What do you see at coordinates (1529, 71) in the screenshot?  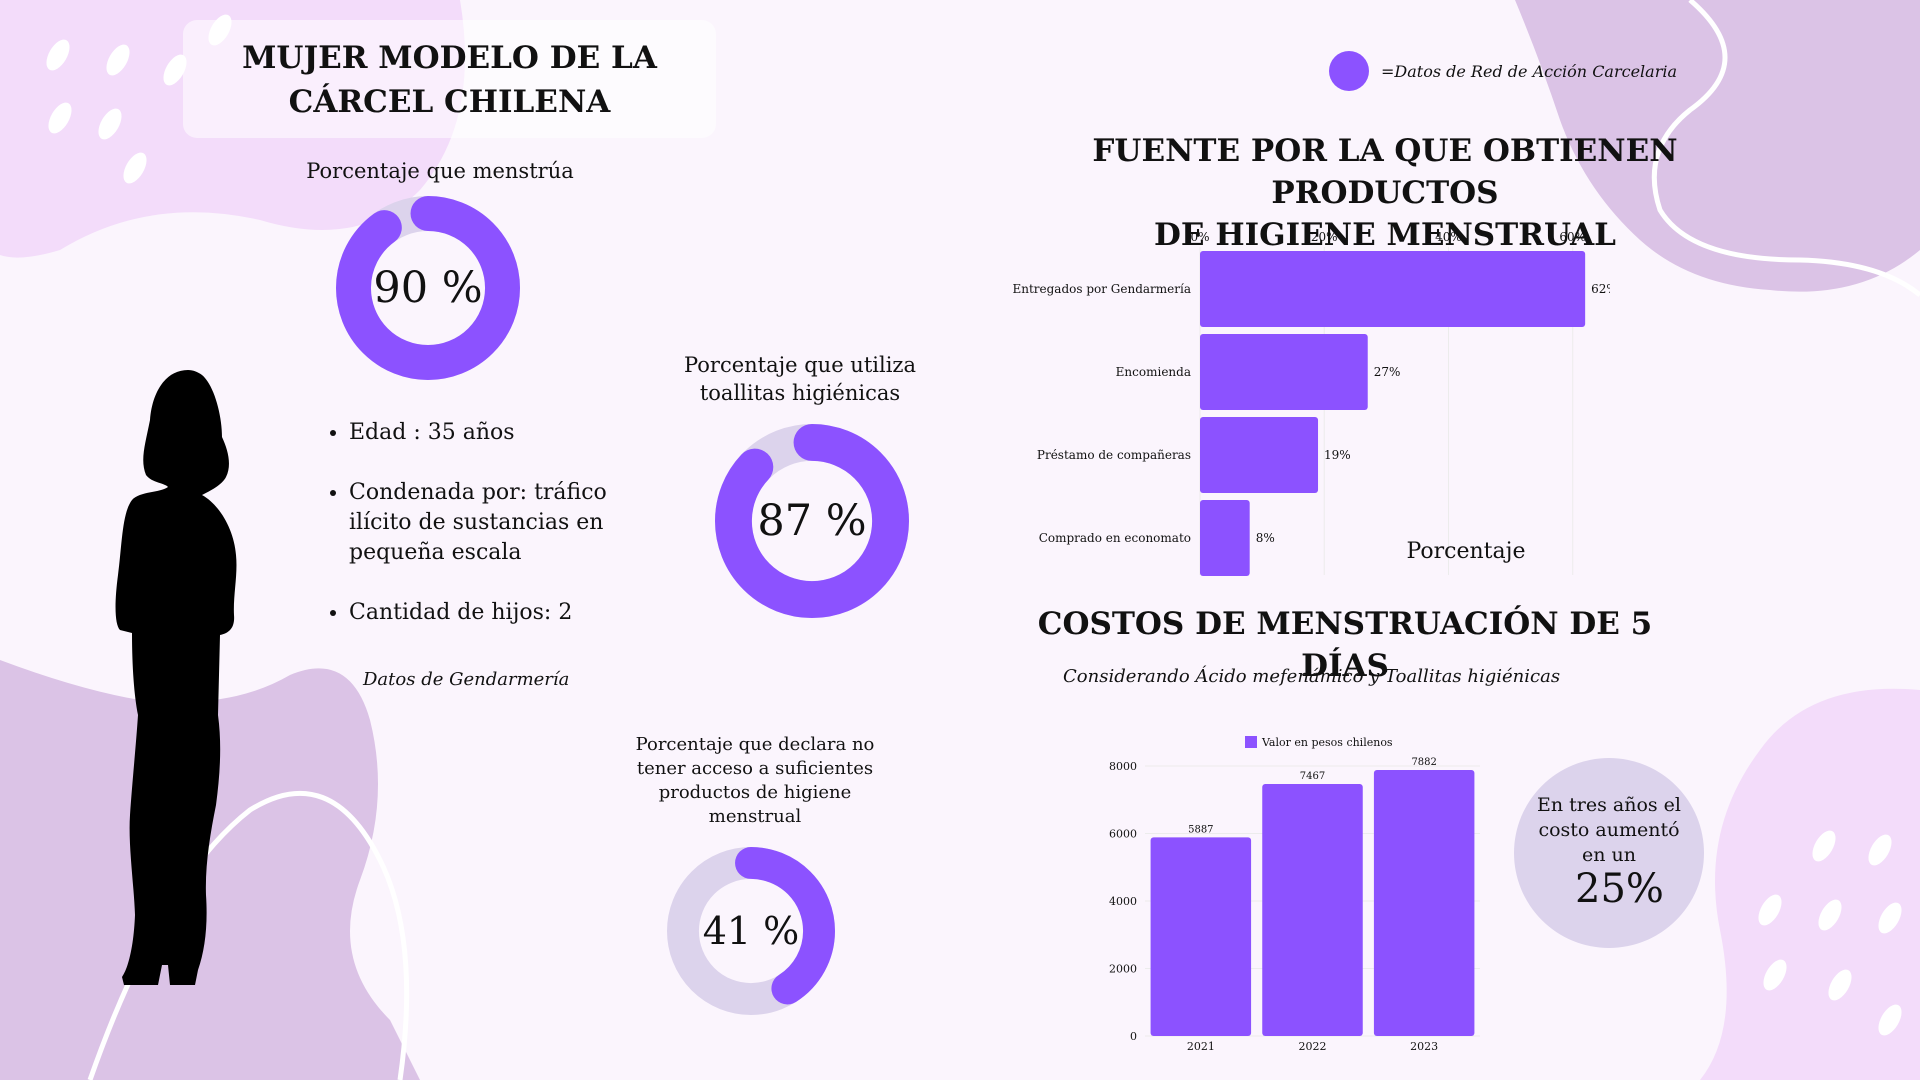 I see `legend-source-text: =Datos de Red de Acción Carcelaria` at bounding box center [1529, 71].